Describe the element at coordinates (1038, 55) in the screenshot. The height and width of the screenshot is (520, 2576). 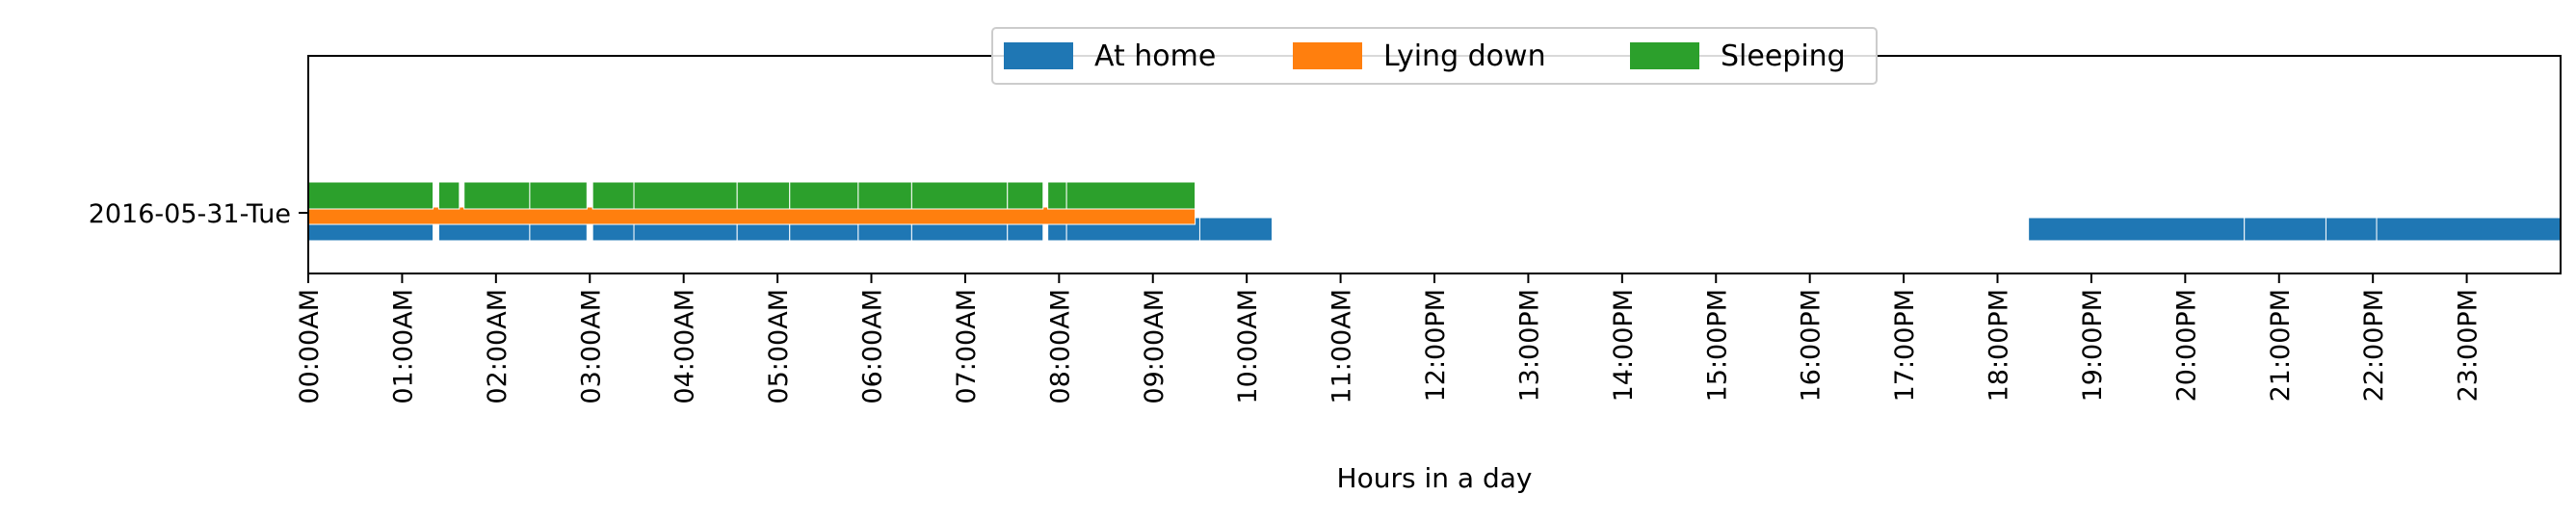
I see `legend-swatch-at-home` at that location.